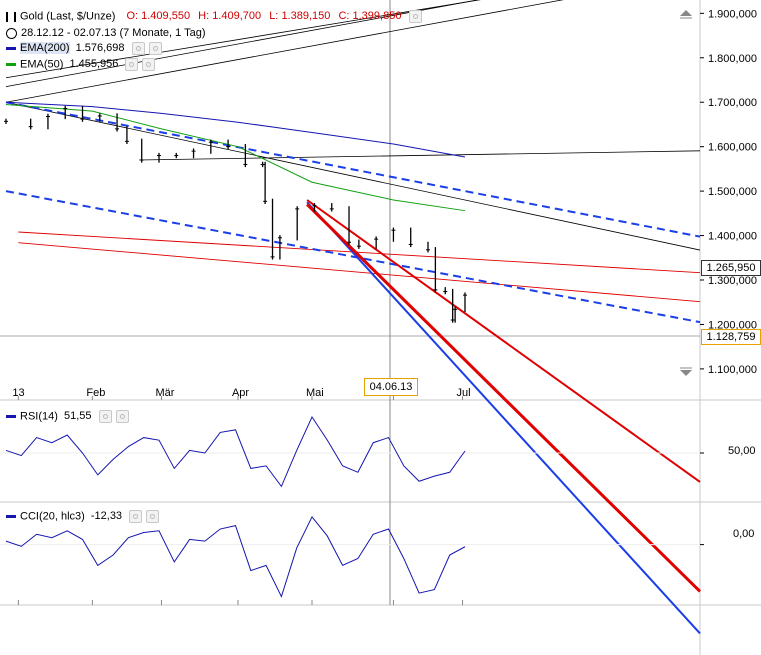  What do you see at coordinates (731, 337) in the screenshot?
I see `cursor-price-label: 1.128,759` at bounding box center [731, 337].